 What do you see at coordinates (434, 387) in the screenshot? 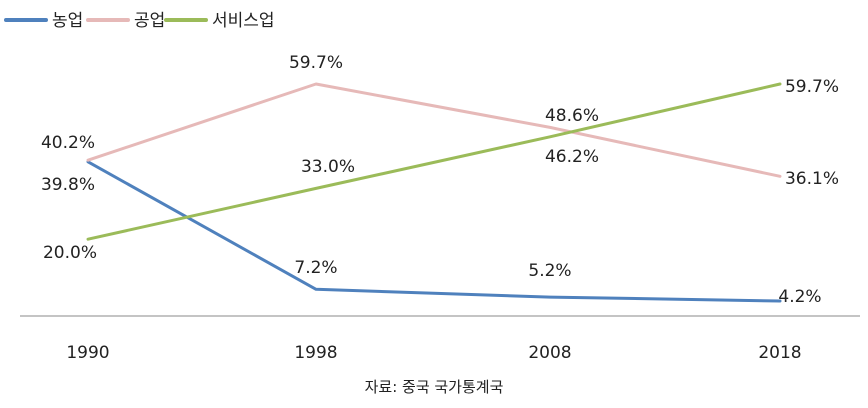
I see `source-note: 자료: 중국 국가통계국` at bounding box center [434, 387].